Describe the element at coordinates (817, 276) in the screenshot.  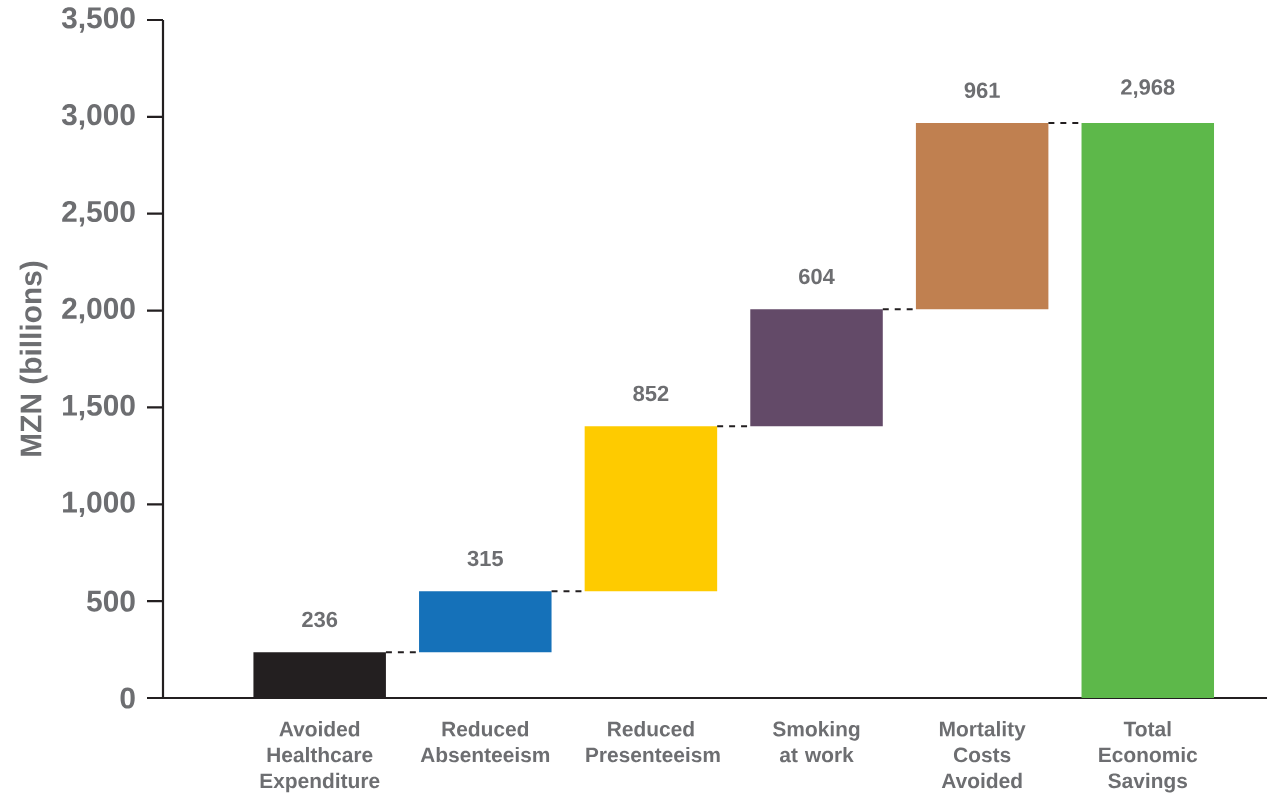
I see `data-label: 604` at that location.